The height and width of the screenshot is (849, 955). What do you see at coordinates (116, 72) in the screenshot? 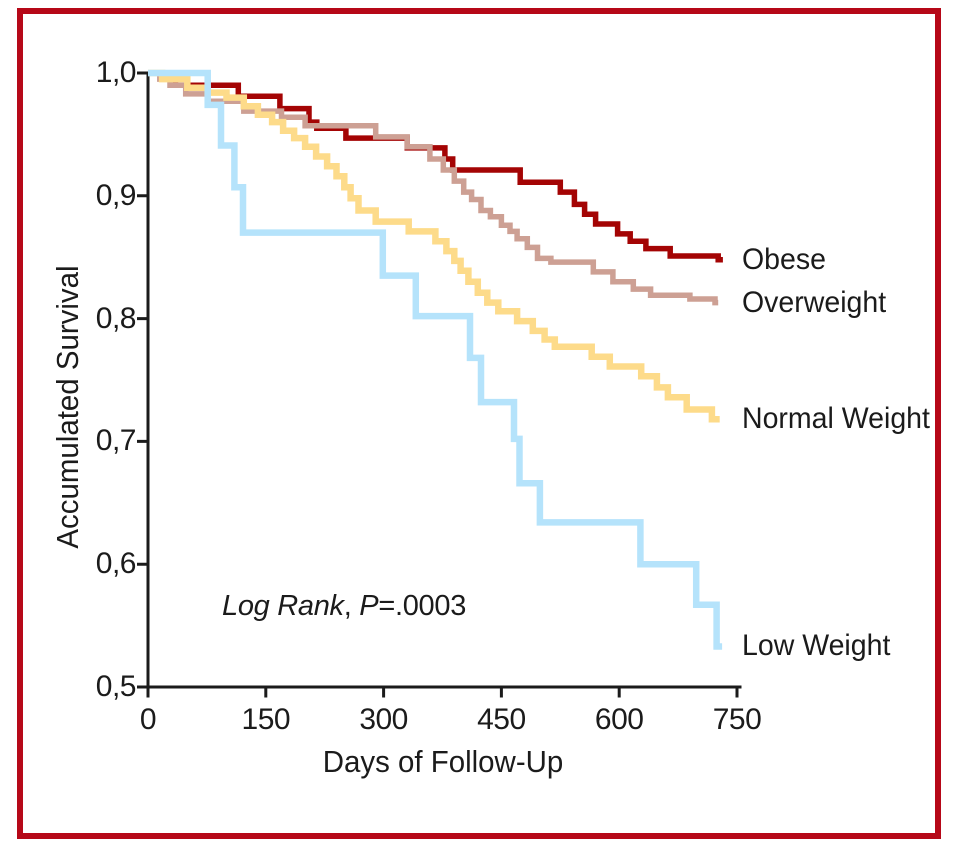
I see `y-tick-label: 1,0` at bounding box center [116, 72].